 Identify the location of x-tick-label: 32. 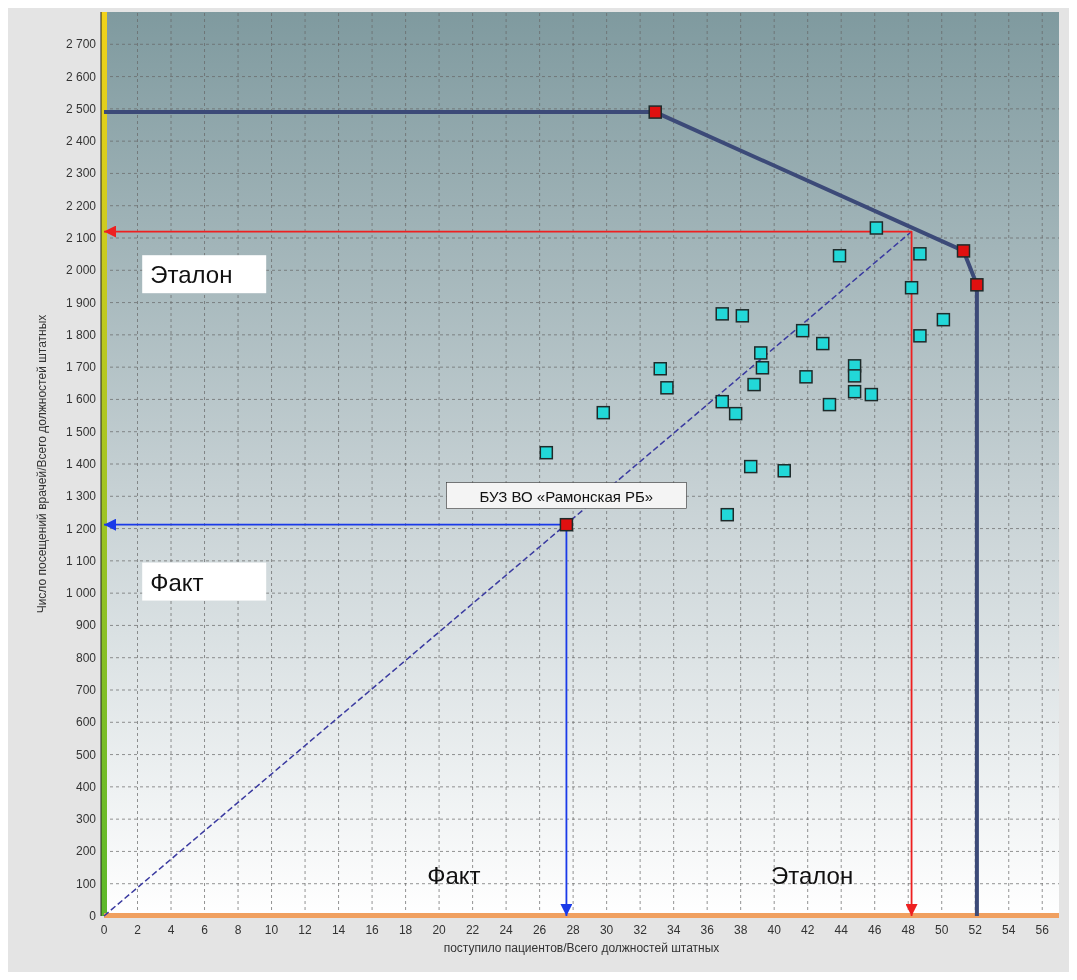
(640, 930).